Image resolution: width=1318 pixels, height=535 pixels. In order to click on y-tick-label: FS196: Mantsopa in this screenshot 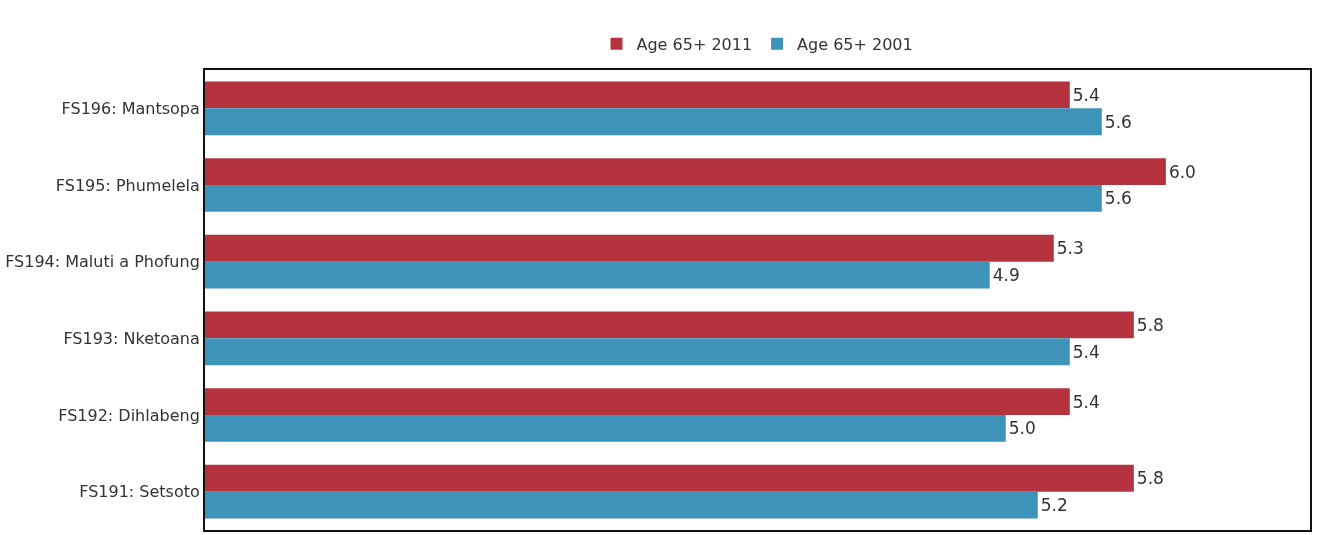, I will do `click(130, 108)`.